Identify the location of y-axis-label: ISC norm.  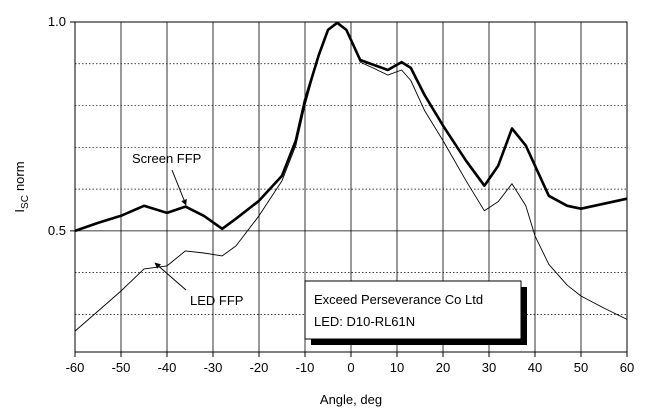
(21, 186).